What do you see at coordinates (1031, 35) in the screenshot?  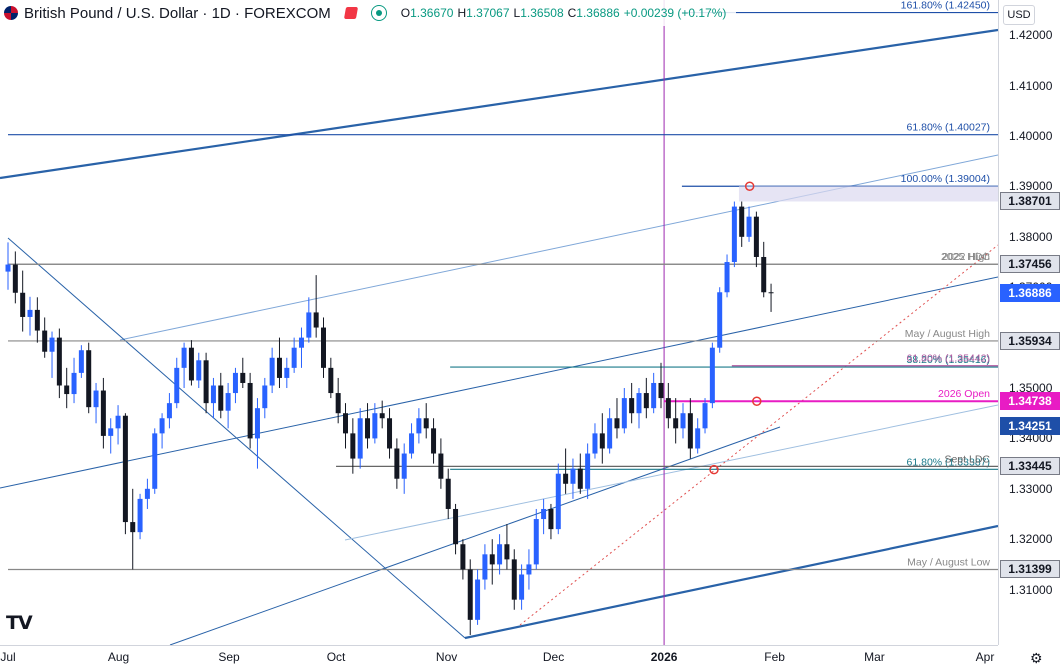 I see `price-tick-label: 1.42000` at bounding box center [1031, 35].